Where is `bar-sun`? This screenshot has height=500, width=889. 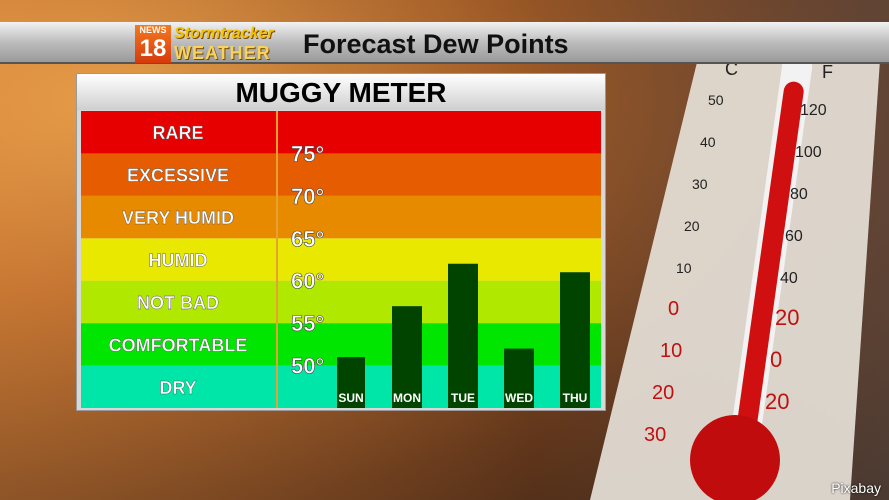
bar-sun is located at coordinates (351, 382).